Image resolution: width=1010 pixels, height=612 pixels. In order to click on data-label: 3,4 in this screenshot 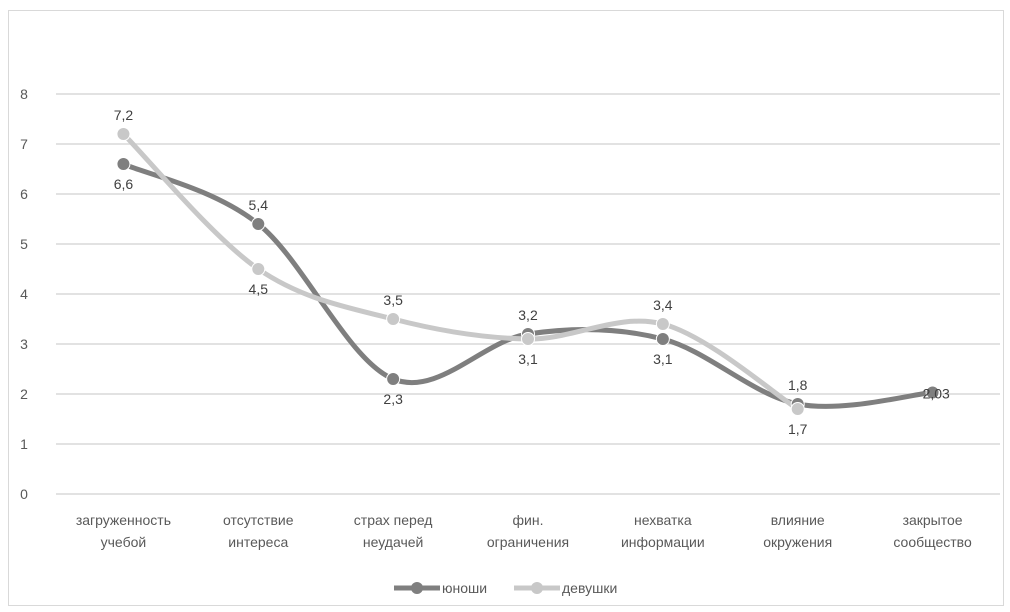, I will do `click(663, 305)`.